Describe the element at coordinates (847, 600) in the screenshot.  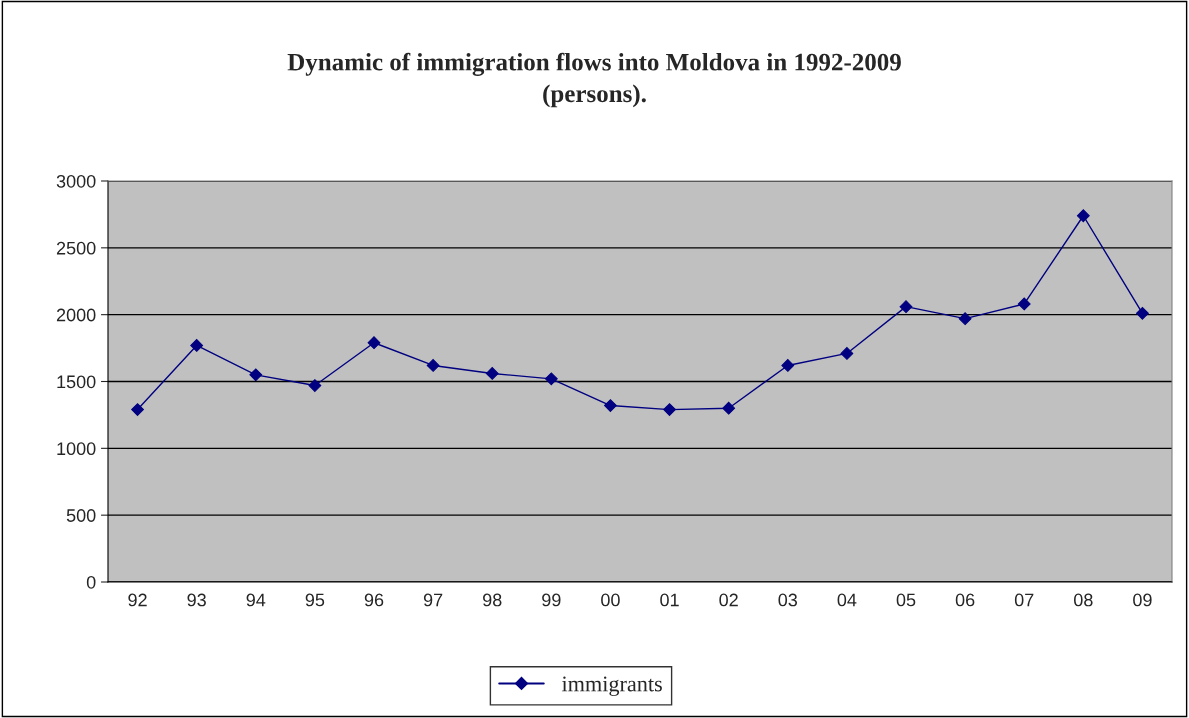
I see `x-tick-label: 04` at that location.